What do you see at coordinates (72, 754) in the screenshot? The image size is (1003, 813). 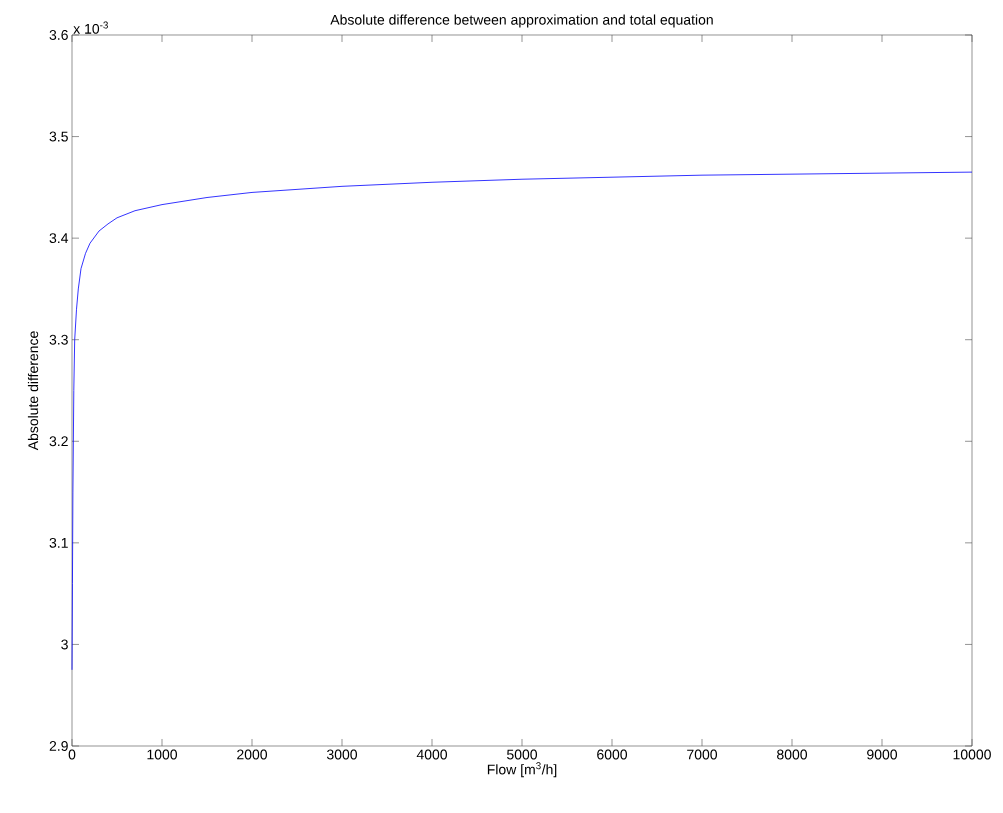 I see `x-tick-label: 0` at bounding box center [72, 754].